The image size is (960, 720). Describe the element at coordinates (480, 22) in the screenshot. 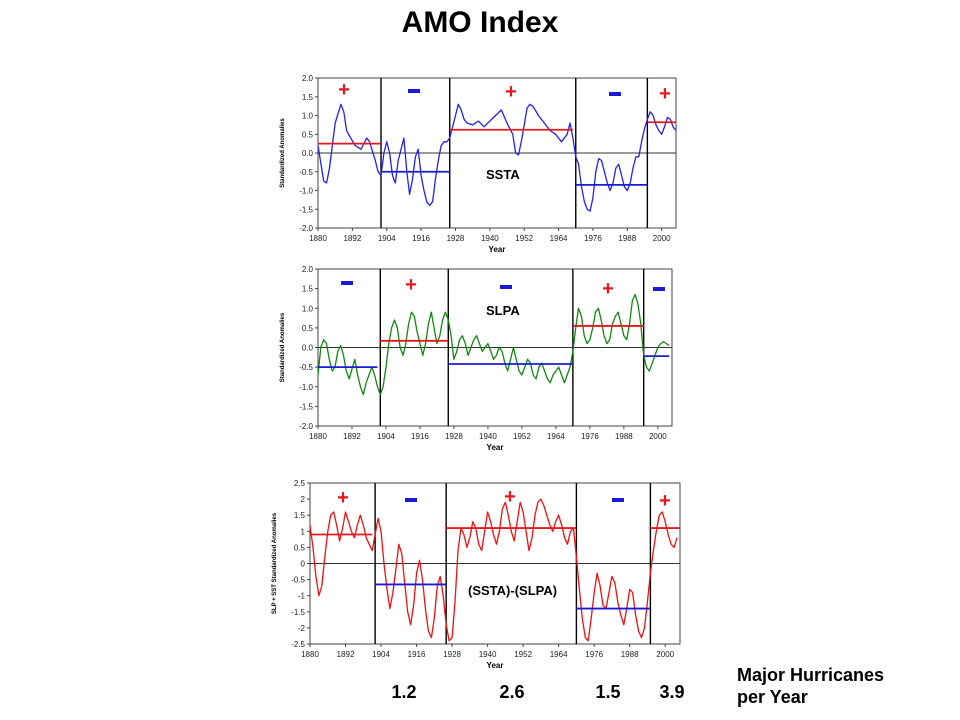

I see `page-title: AMO Index` at that location.